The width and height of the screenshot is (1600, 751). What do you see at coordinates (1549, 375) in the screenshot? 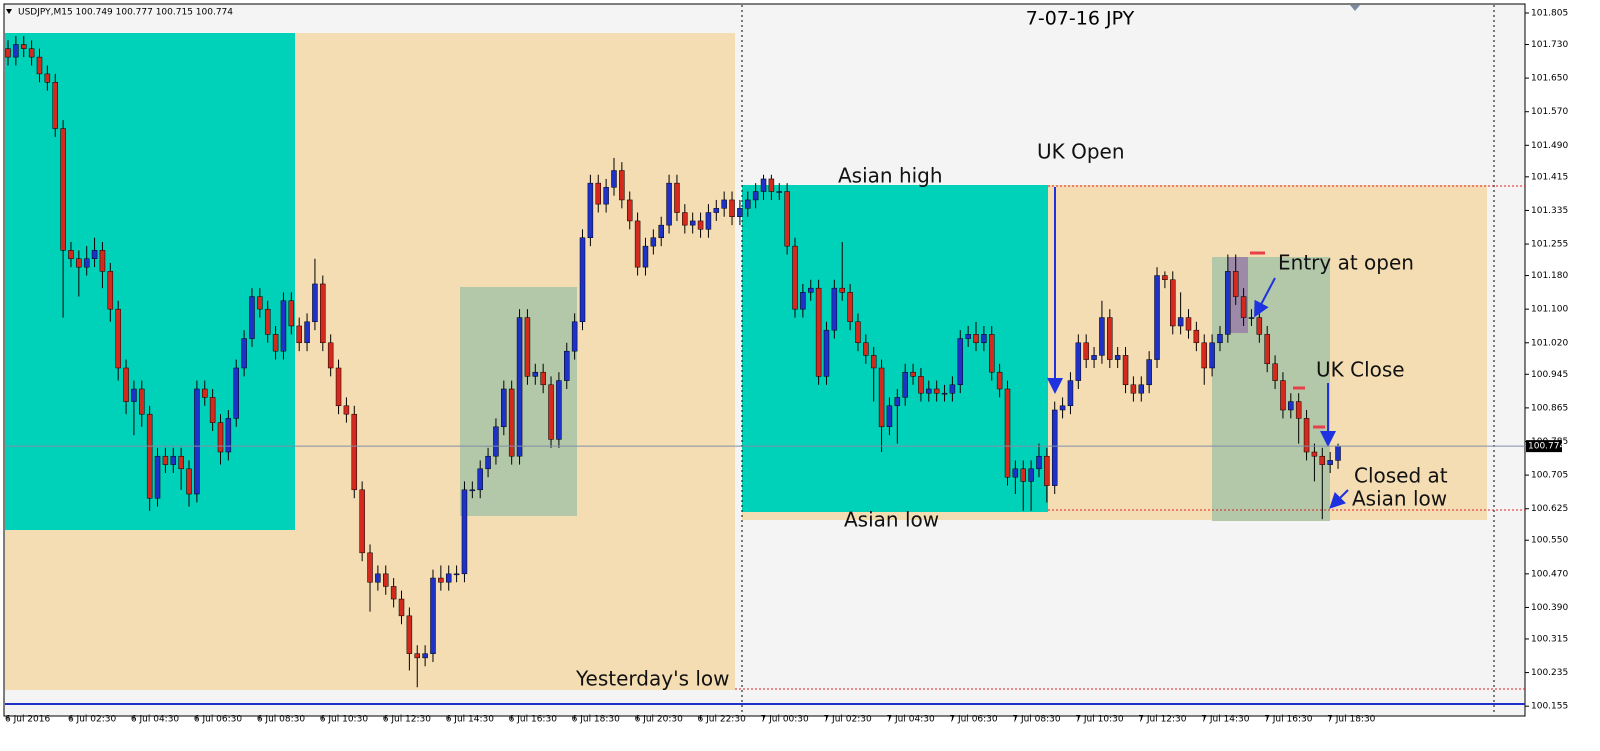
I see `y-tick-label: 100.945` at bounding box center [1549, 375].